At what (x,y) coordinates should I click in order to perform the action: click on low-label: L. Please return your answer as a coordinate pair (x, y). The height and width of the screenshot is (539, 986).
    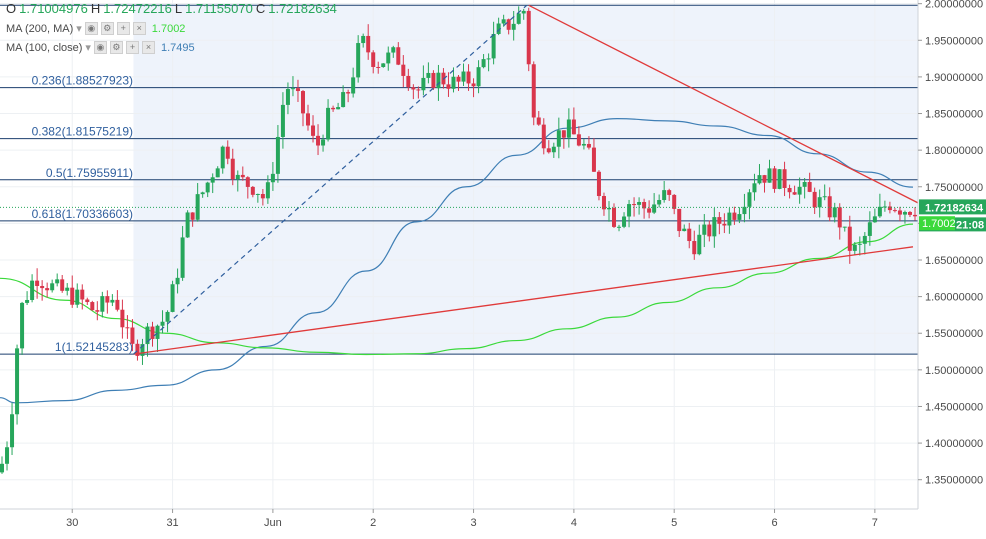
    Looking at the image, I should click on (178, 8).